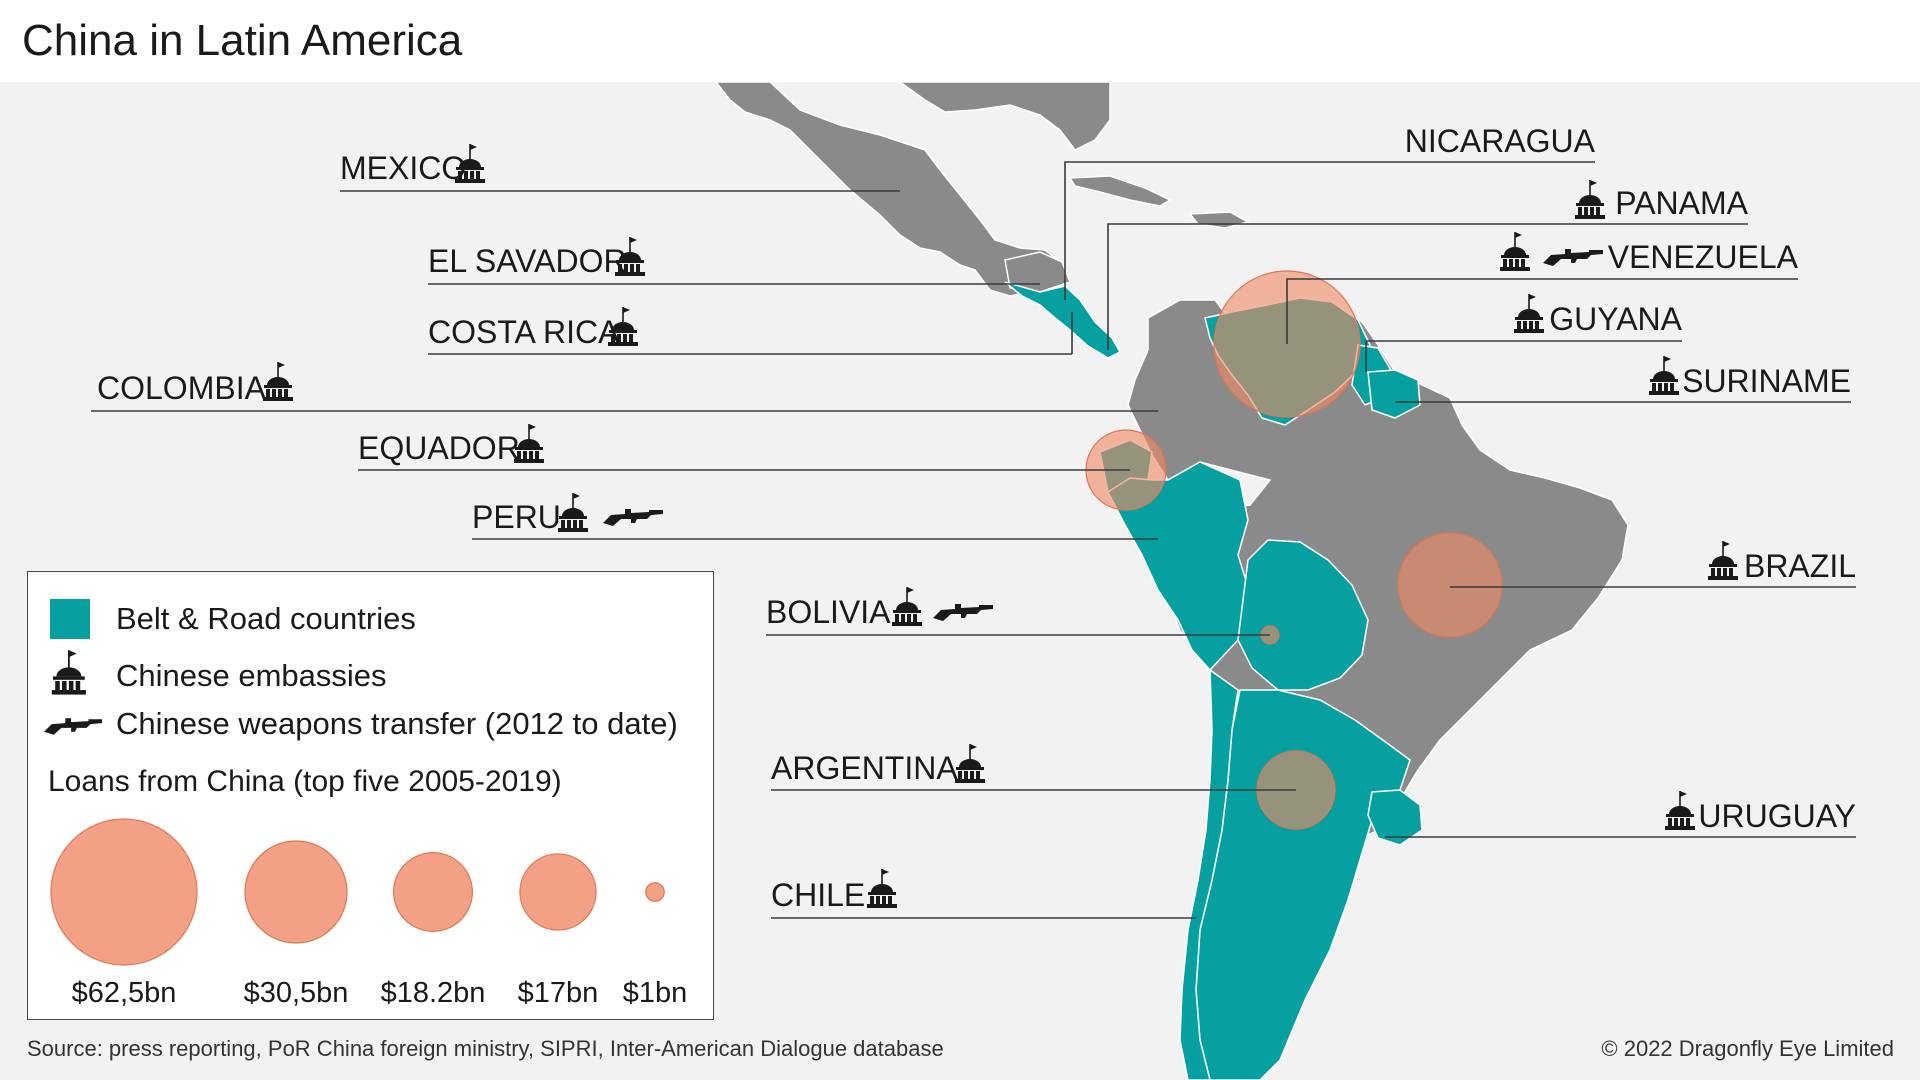 The width and height of the screenshot is (1920, 1080). What do you see at coordinates (516, 517) in the screenshot?
I see `label-peru: PERU` at bounding box center [516, 517].